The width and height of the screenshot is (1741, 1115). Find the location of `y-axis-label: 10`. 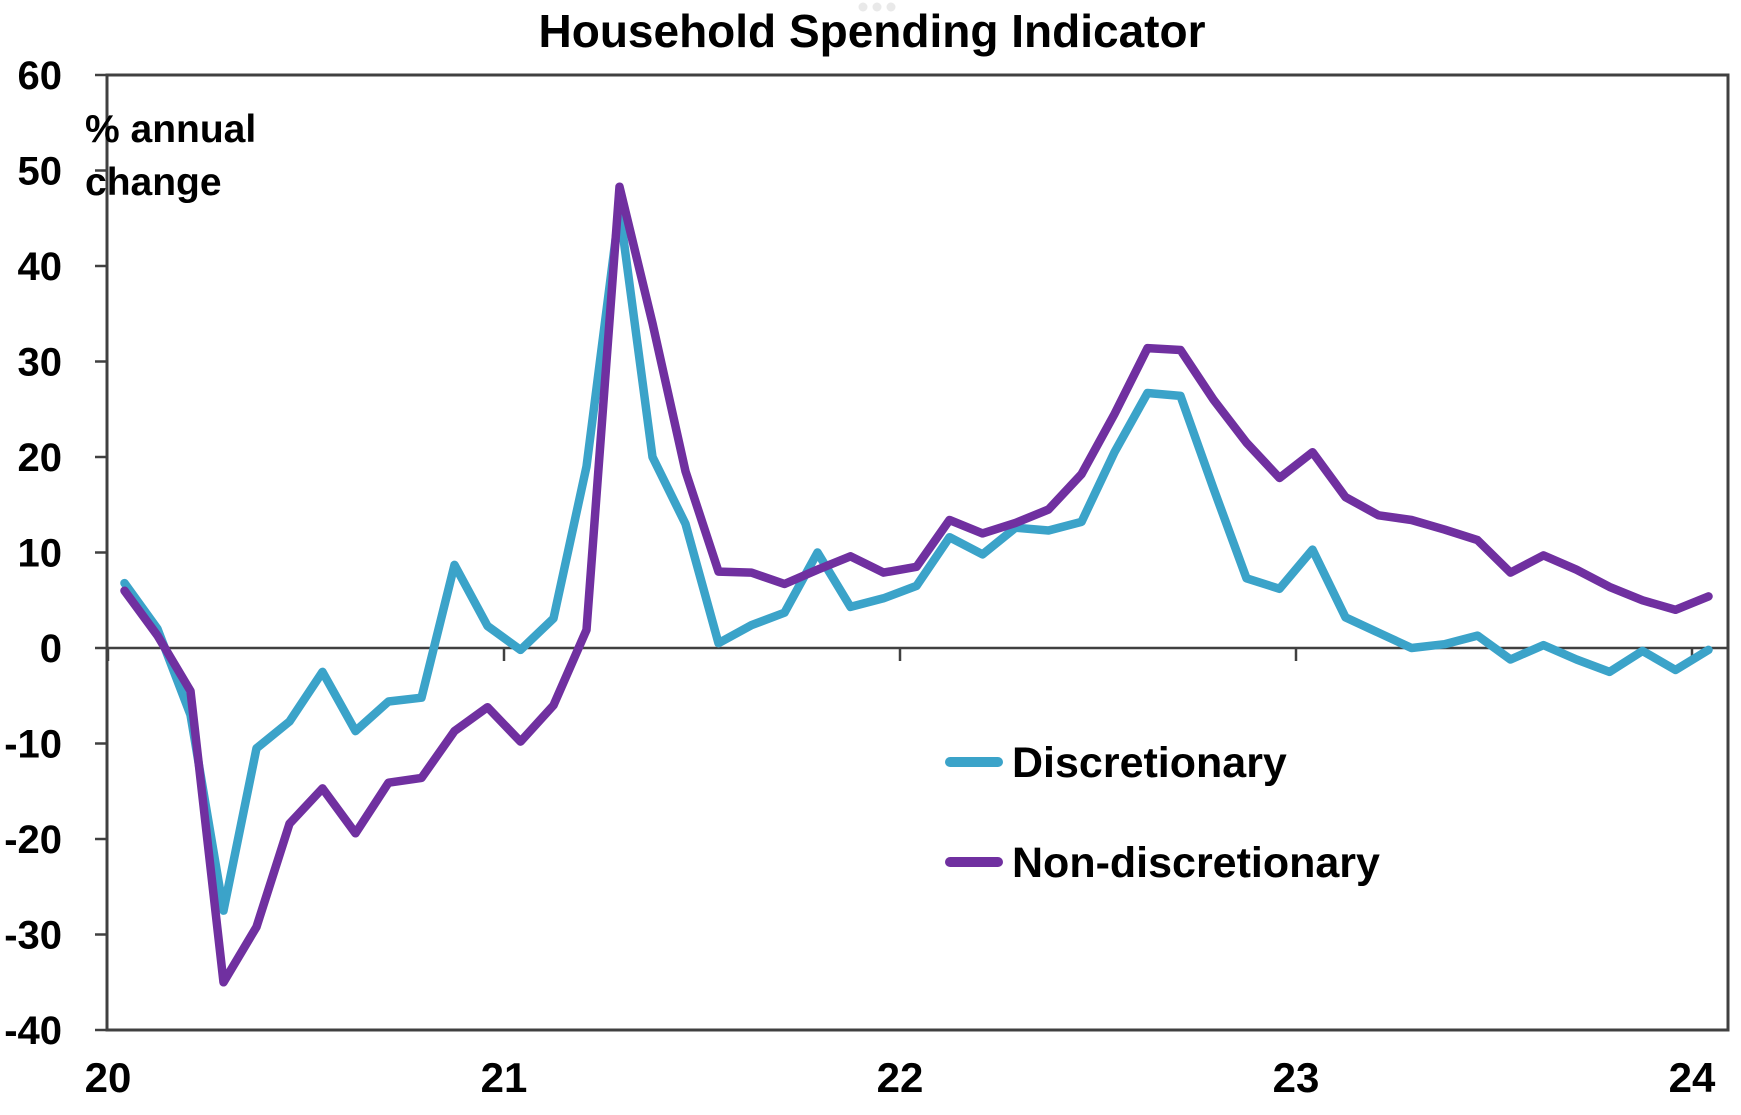

y-axis-label: 10 is located at coordinates (40, 554).